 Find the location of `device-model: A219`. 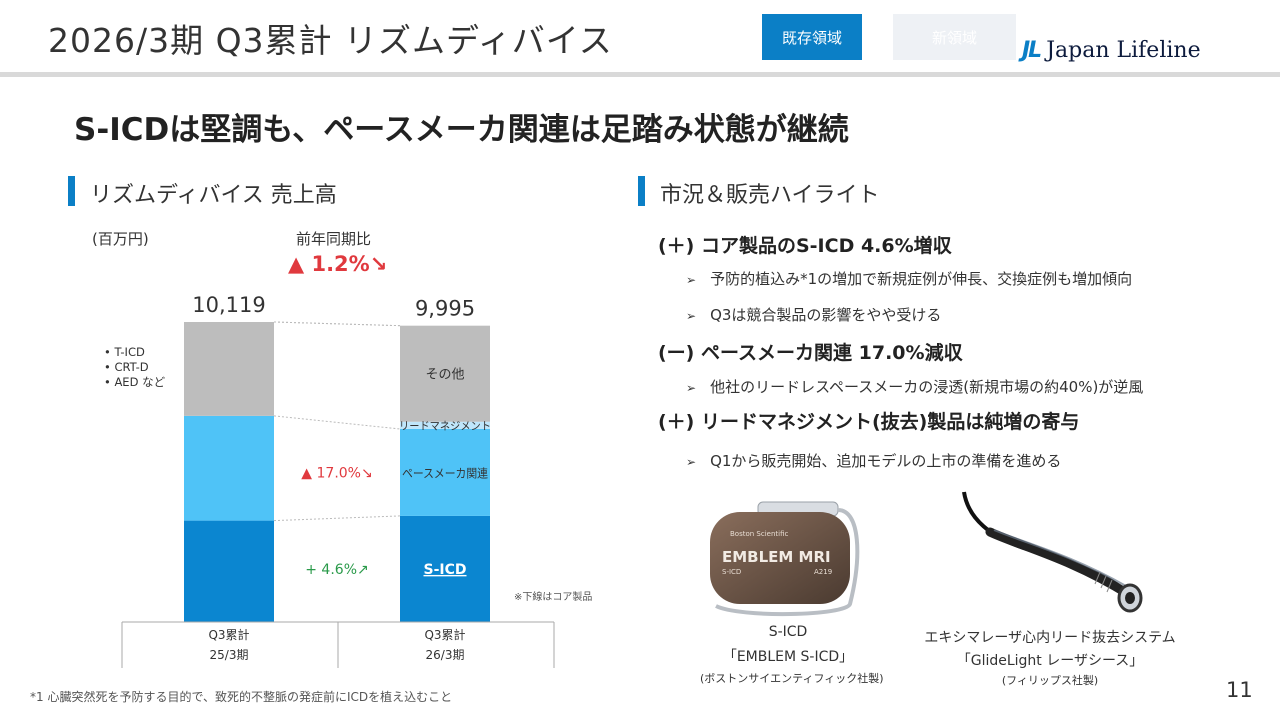

device-model: A219 is located at coordinates (823, 572).